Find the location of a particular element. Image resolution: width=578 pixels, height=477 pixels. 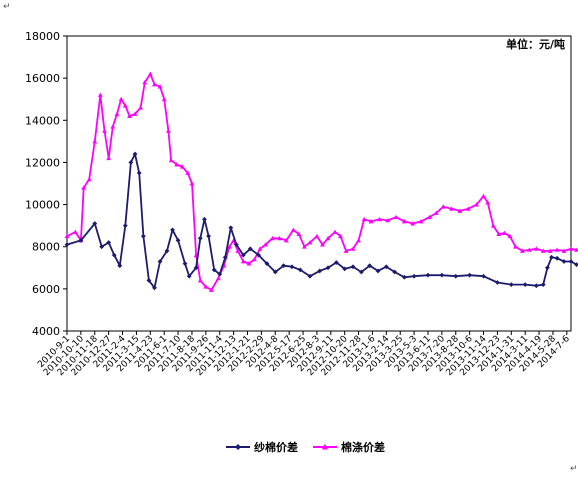

legend-marker-diamond-icon is located at coordinates (238, 447).